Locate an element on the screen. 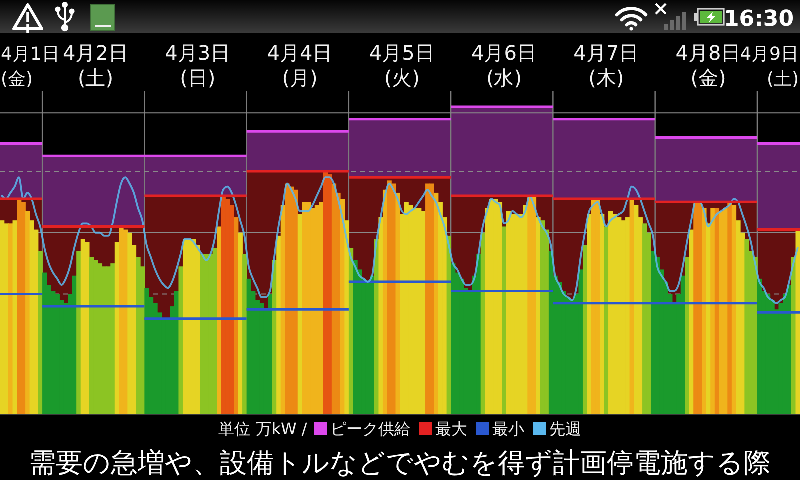 Image resolution: width=800 pixels, height=480 pixels. legend-label: ピーク供給 is located at coordinates (370, 429).